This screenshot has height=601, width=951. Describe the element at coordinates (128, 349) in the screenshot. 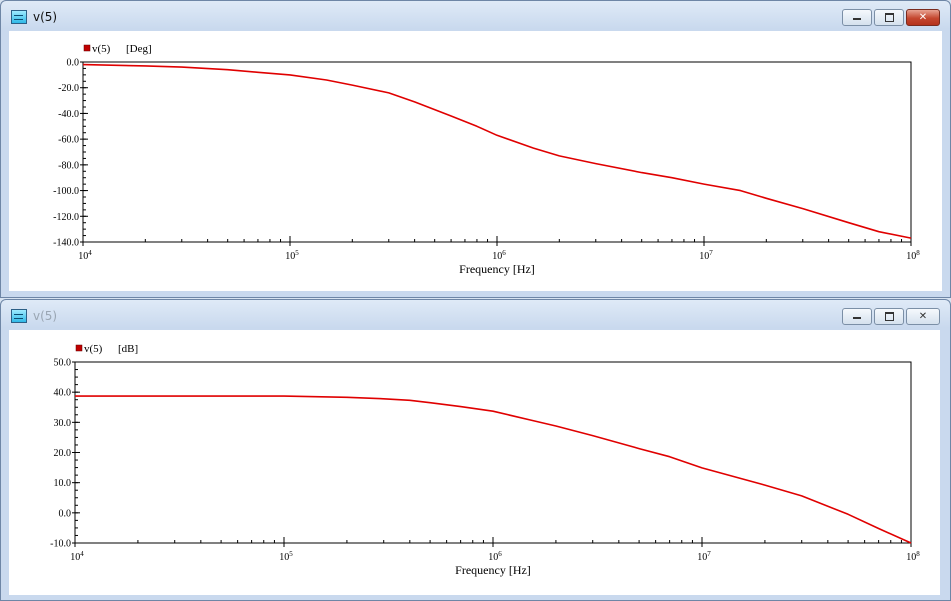

I see `legend-unit: [dB]` at that location.